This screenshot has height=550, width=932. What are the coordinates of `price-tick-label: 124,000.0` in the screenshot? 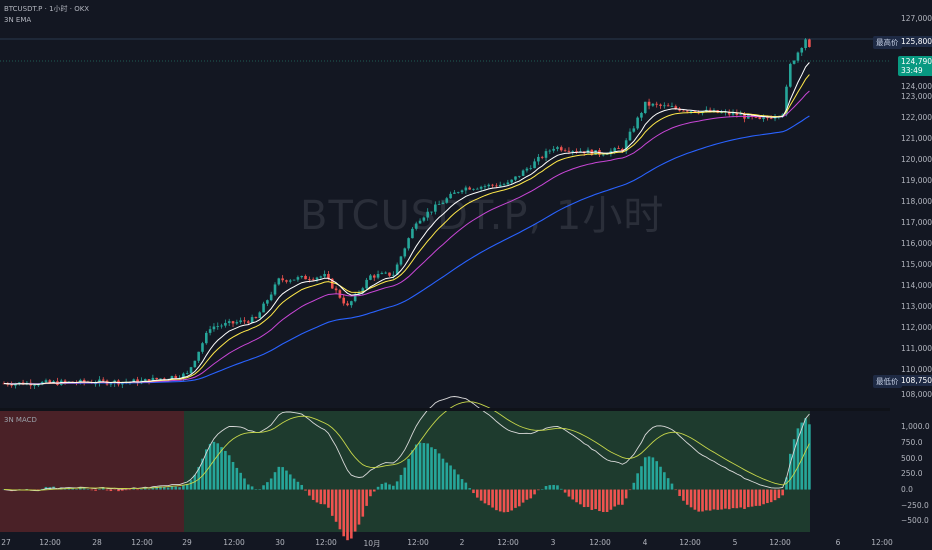 It's located at (916, 86).